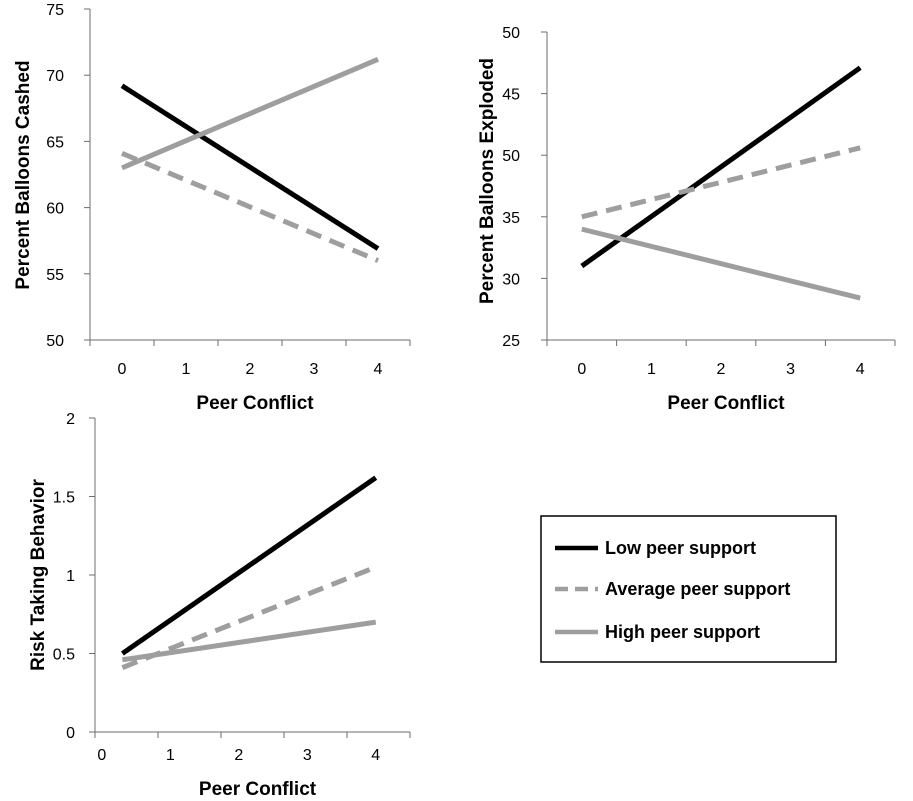  What do you see at coordinates (70, 576) in the screenshot?
I see `y-tick-label: 1` at bounding box center [70, 576].